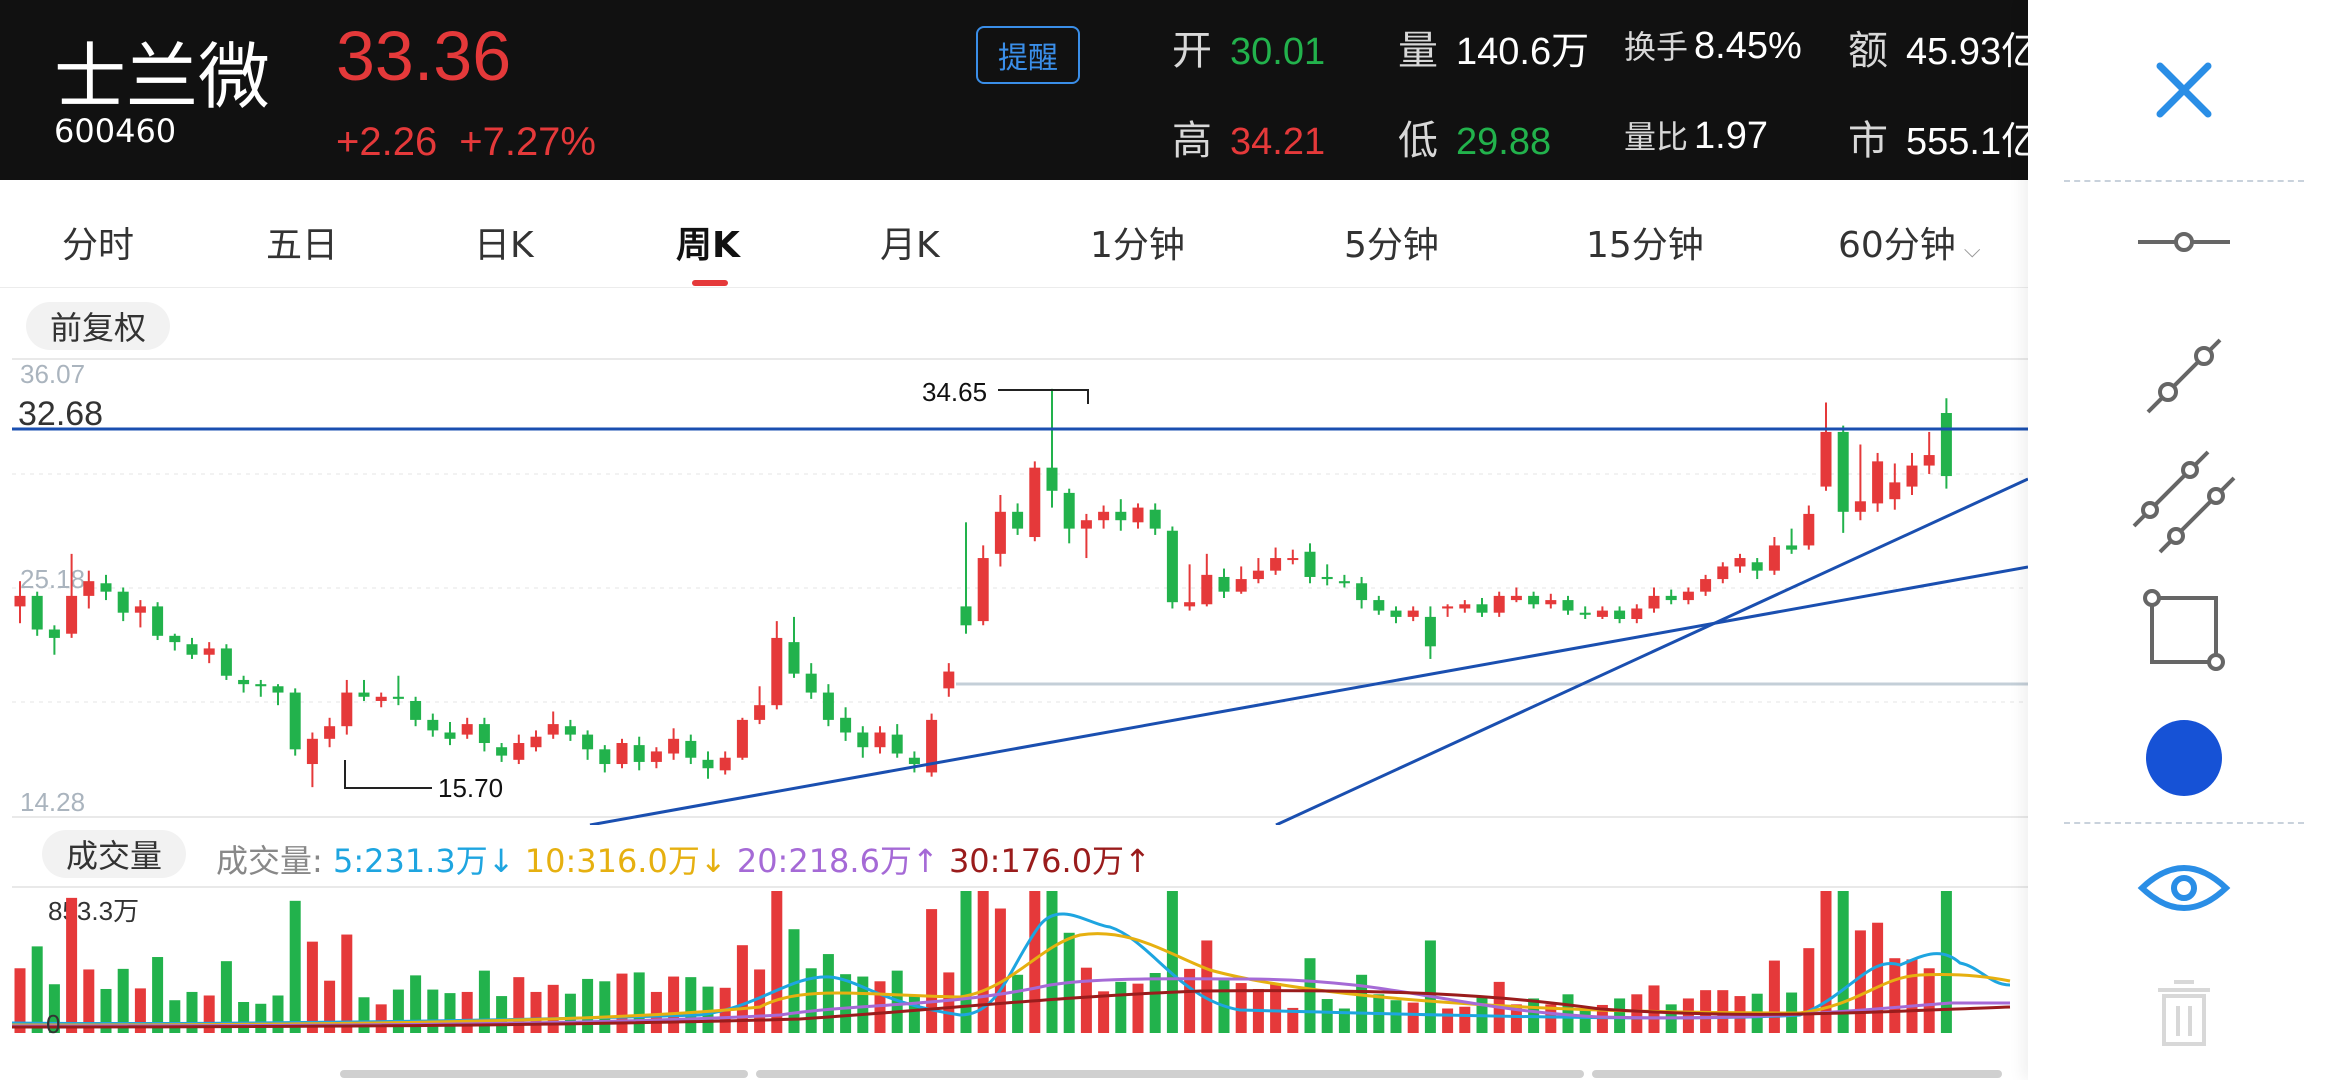 Image resolution: width=2340 pixels, height=1080 pixels. Describe the element at coordinates (1645, 245) in the screenshot. I see `tab-15min: 15分钟` at that location.